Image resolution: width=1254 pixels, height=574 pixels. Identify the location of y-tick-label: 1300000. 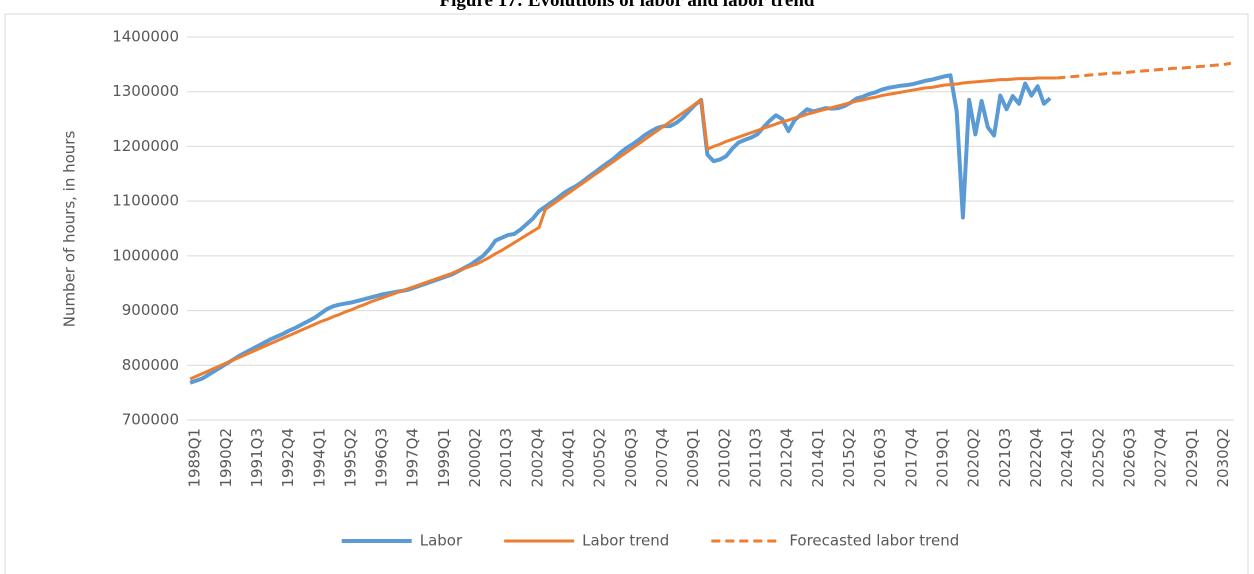
(145, 91).